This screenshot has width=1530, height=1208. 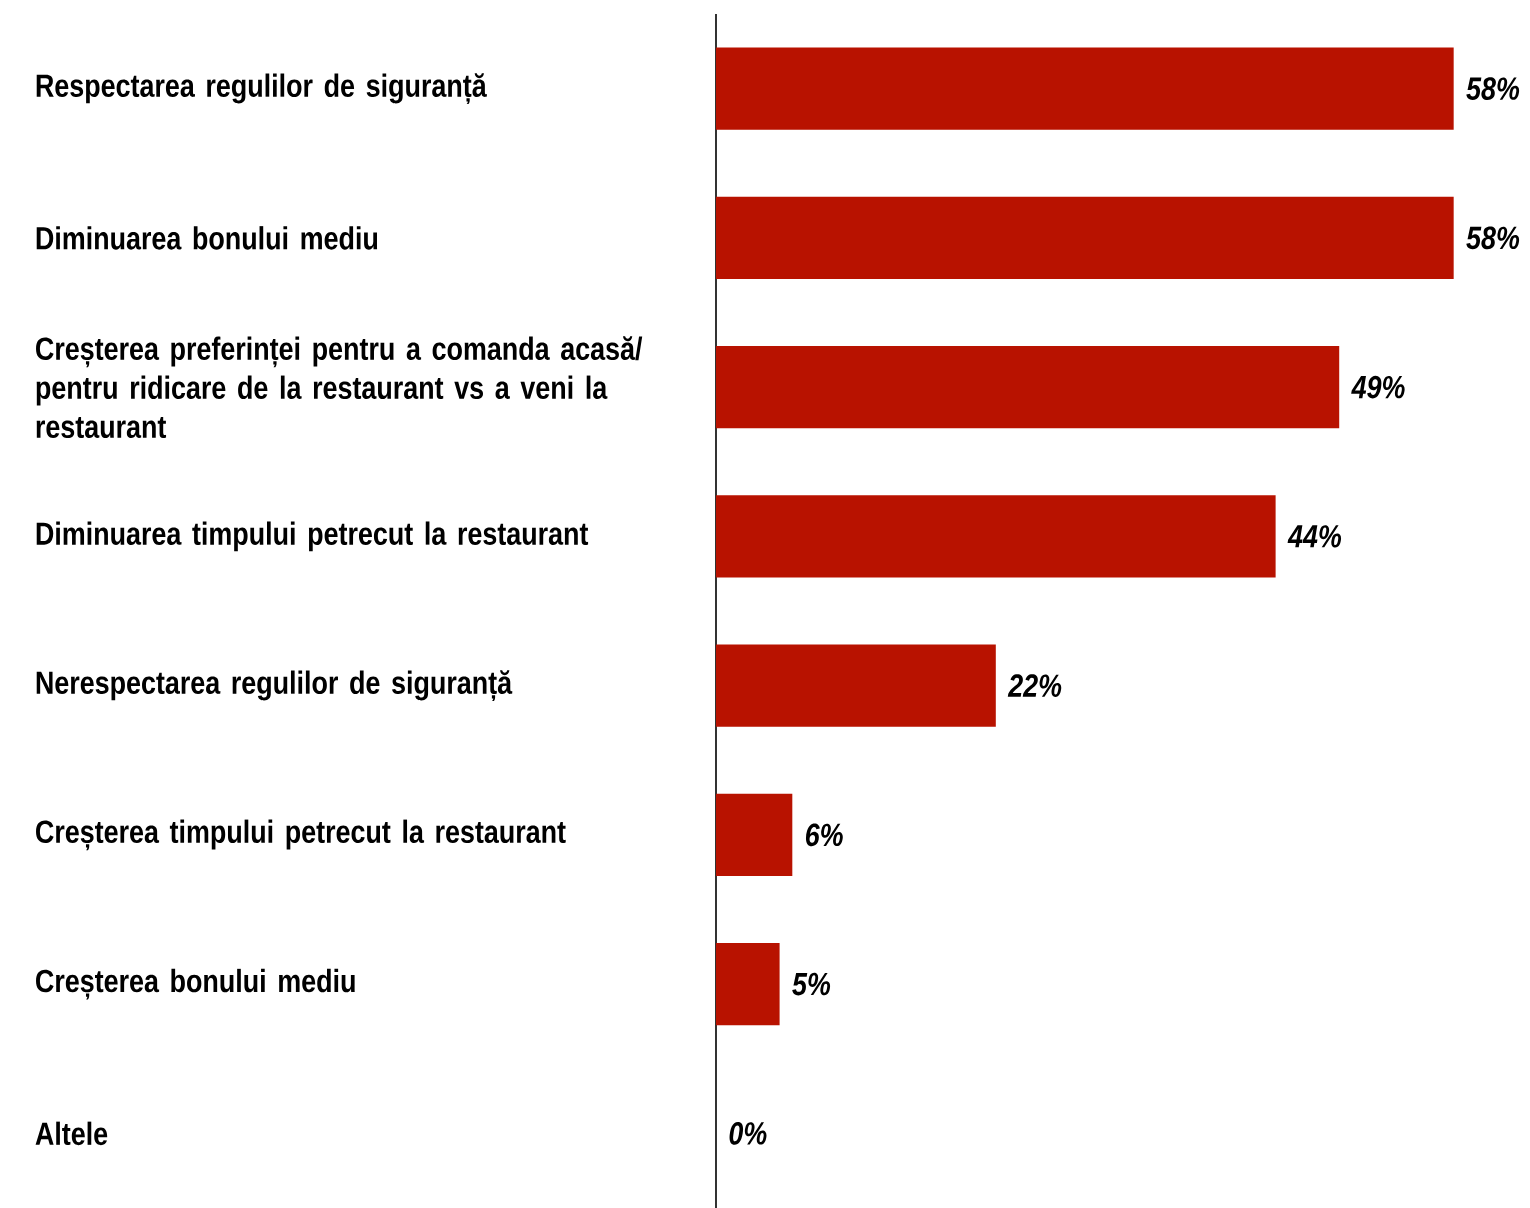 I want to click on y-tick-label: Nerespectarea regulilor de siguranță, so click(x=274, y=686).